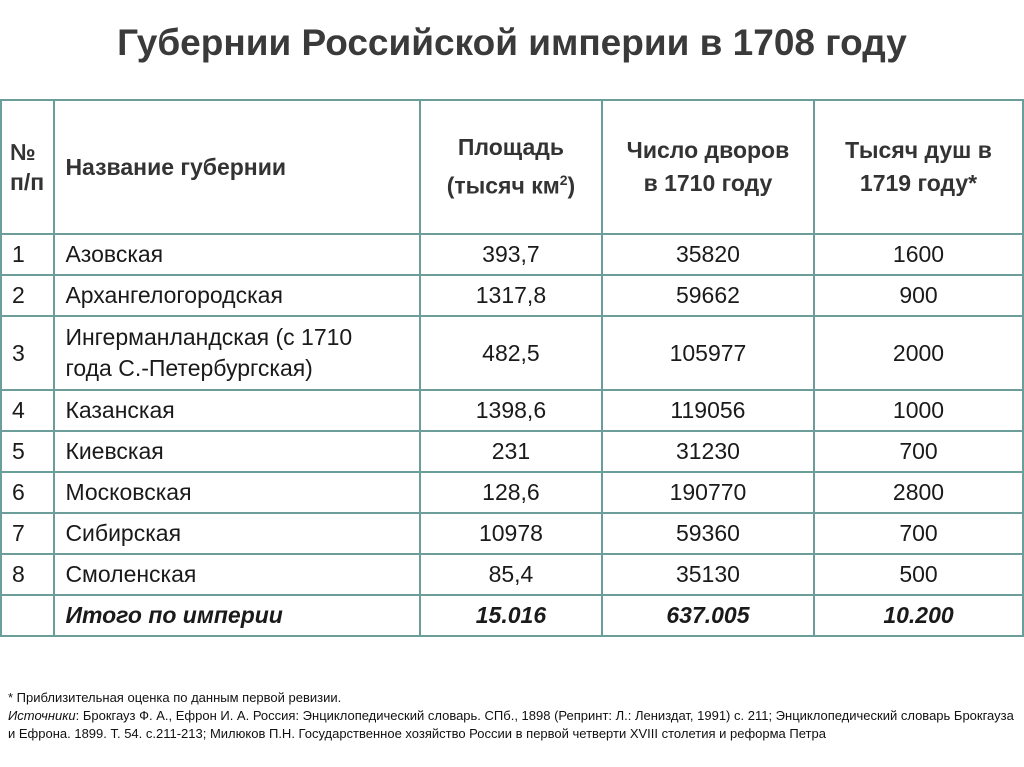 The image size is (1024, 767). I want to click on header-area-line1: Площадь, so click(510, 147).